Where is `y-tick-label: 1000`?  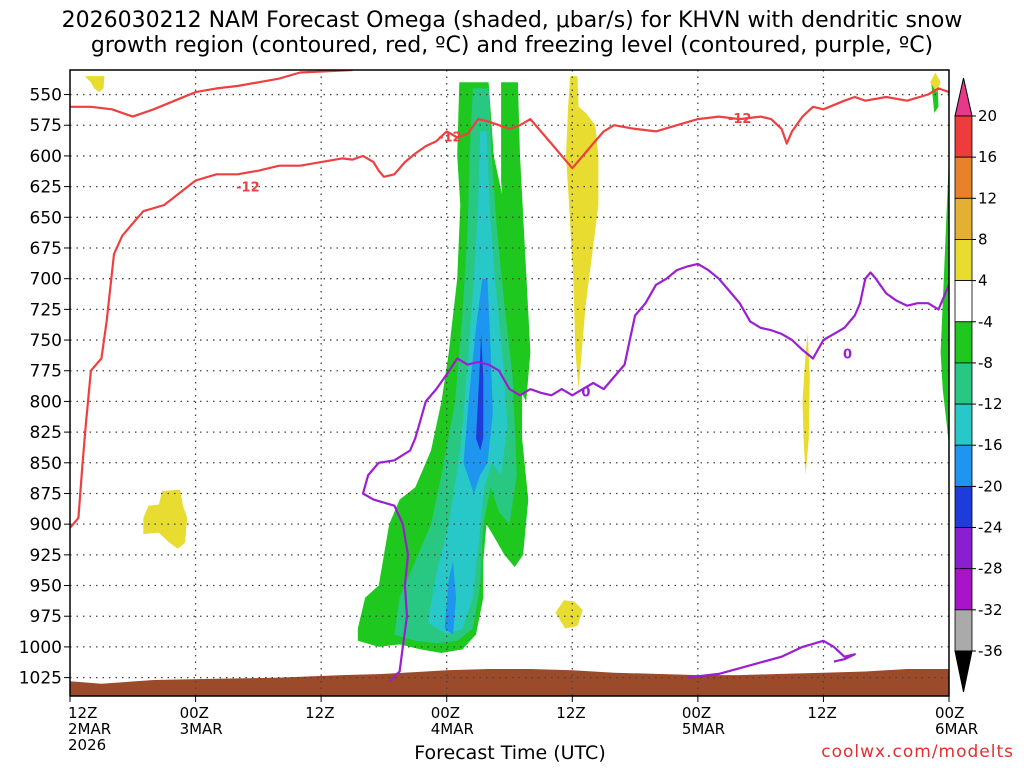 y-tick-label: 1000 is located at coordinates (40, 648).